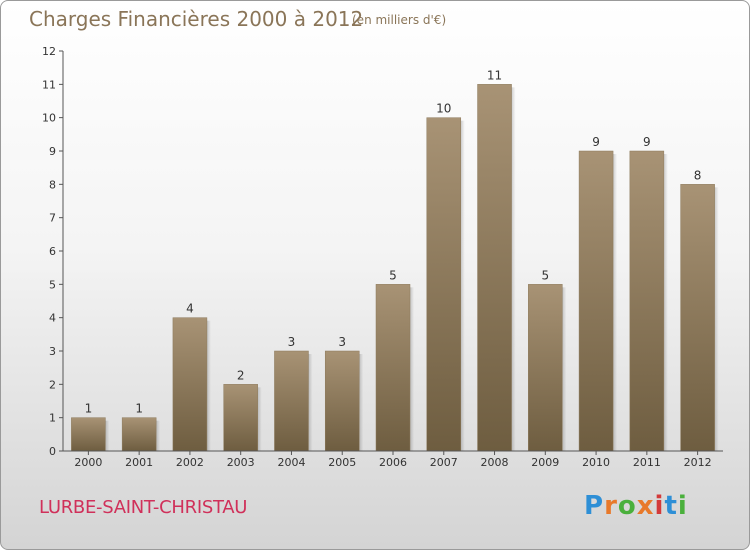 This screenshot has height=550, width=750. What do you see at coordinates (647, 462) in the screenshot?
I see `x-tick-label: 2011` at bounding box center [647, 462].